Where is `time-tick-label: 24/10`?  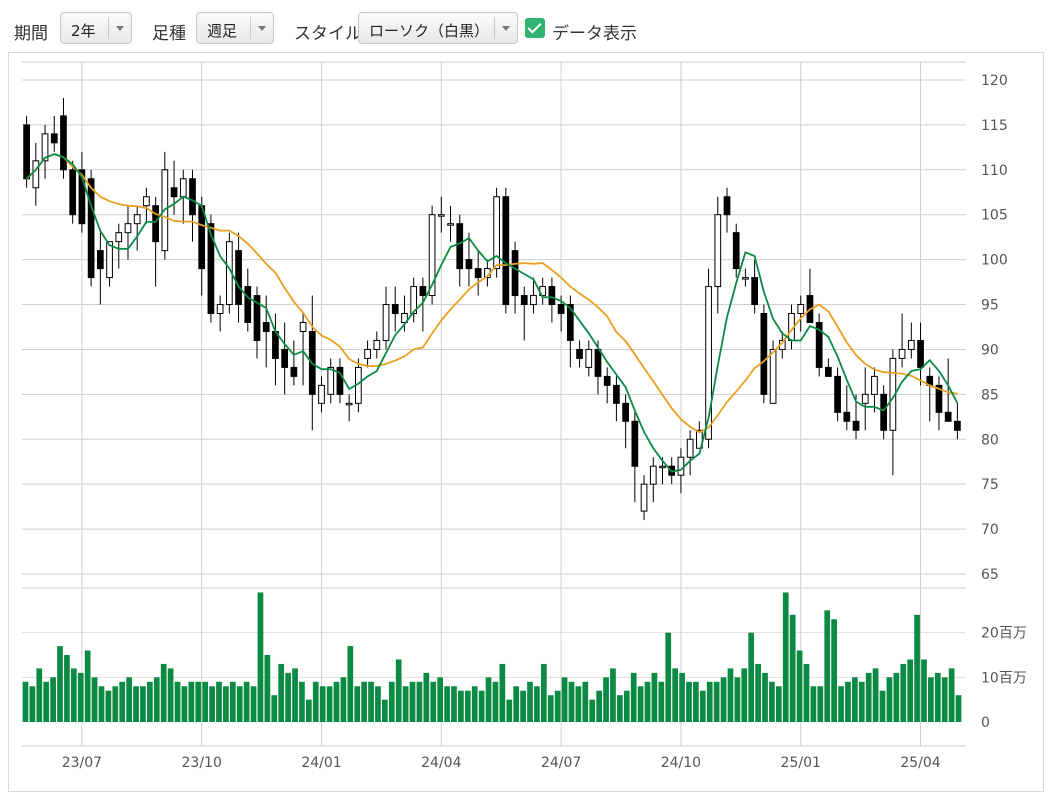
time-tick-label: 24/10 is located at coordinates (681, 763).